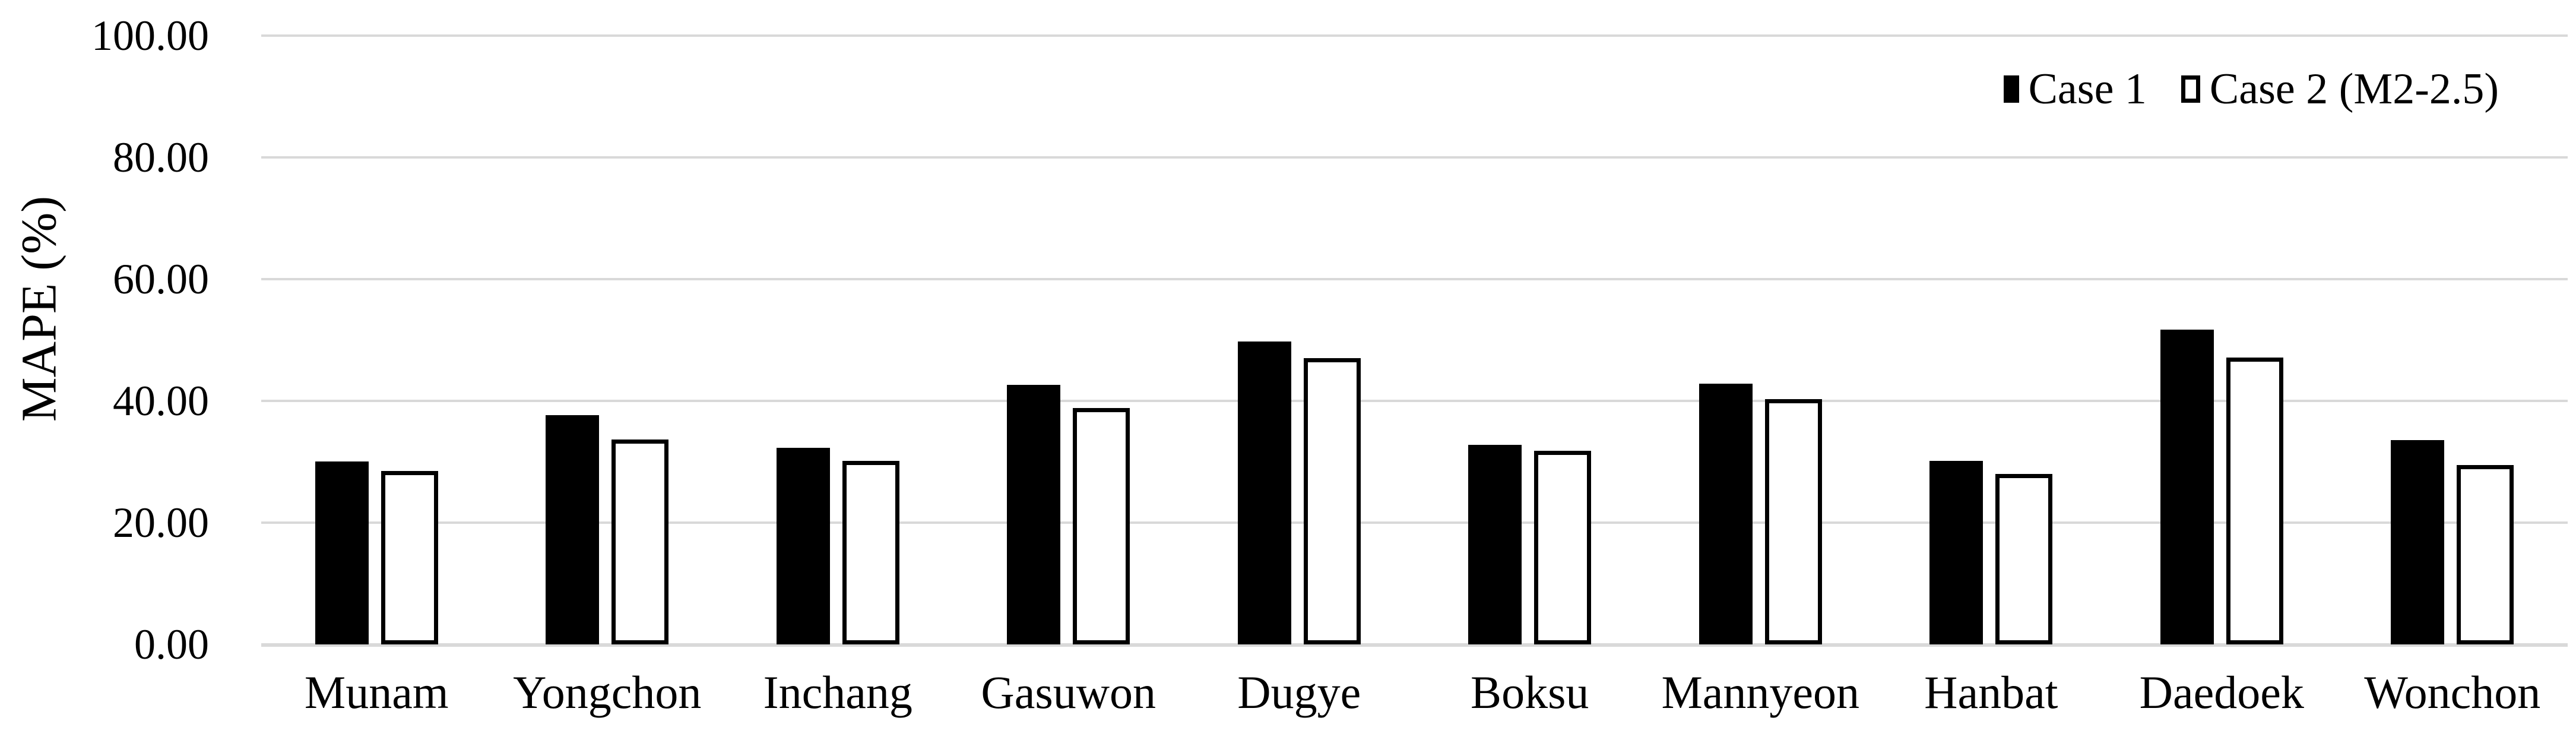 Image resolution: width=2576 pixels, height=743 pixels. I want to click on category-label: Munam, so click(377, 692).